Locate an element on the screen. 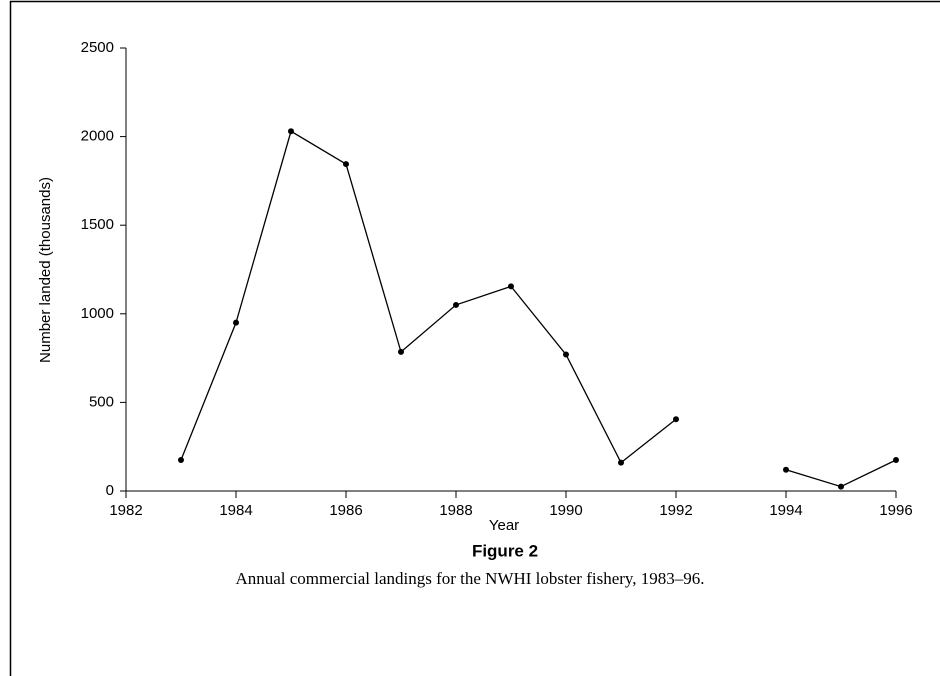 This screenshot has height=676, width=940. y-tick-label: 2500 is located at coordinates (97, 47).